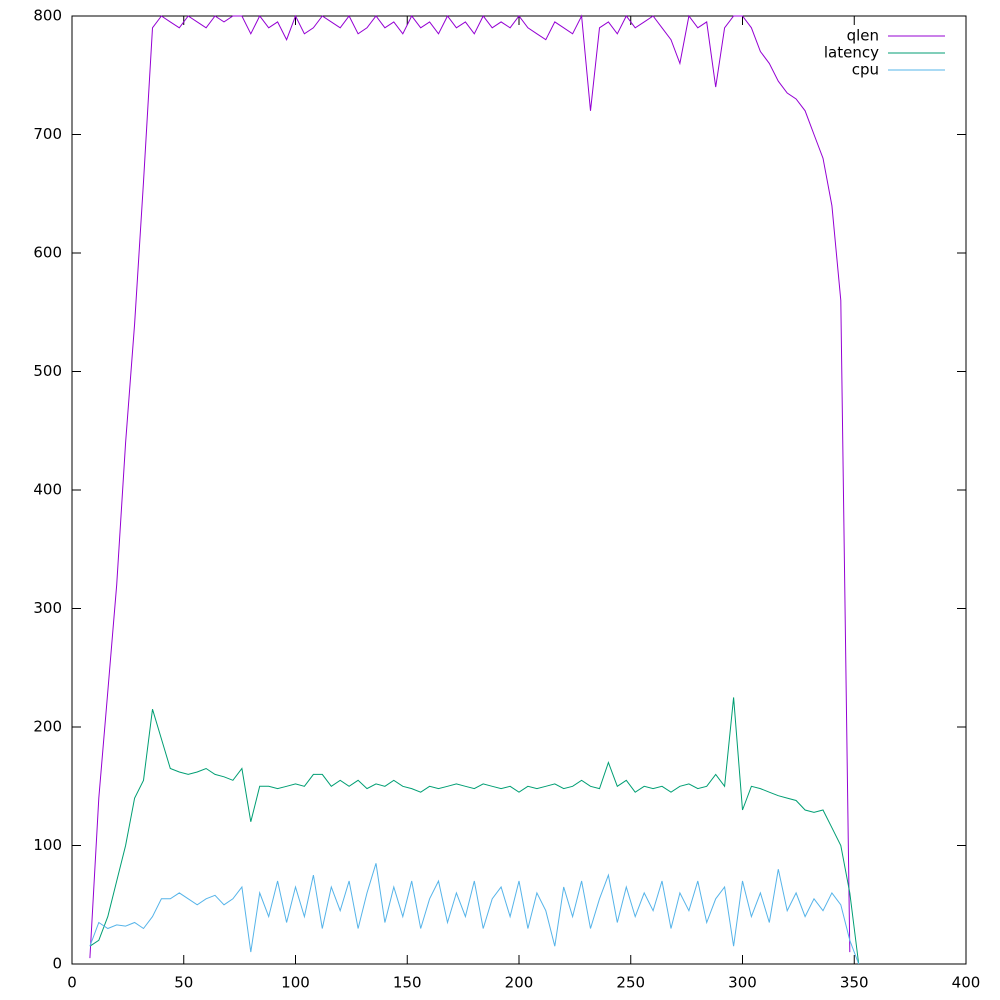 This screenshot has height=1000, width=1000. I want to click on y-tick-label: 700, so click(47, 134).